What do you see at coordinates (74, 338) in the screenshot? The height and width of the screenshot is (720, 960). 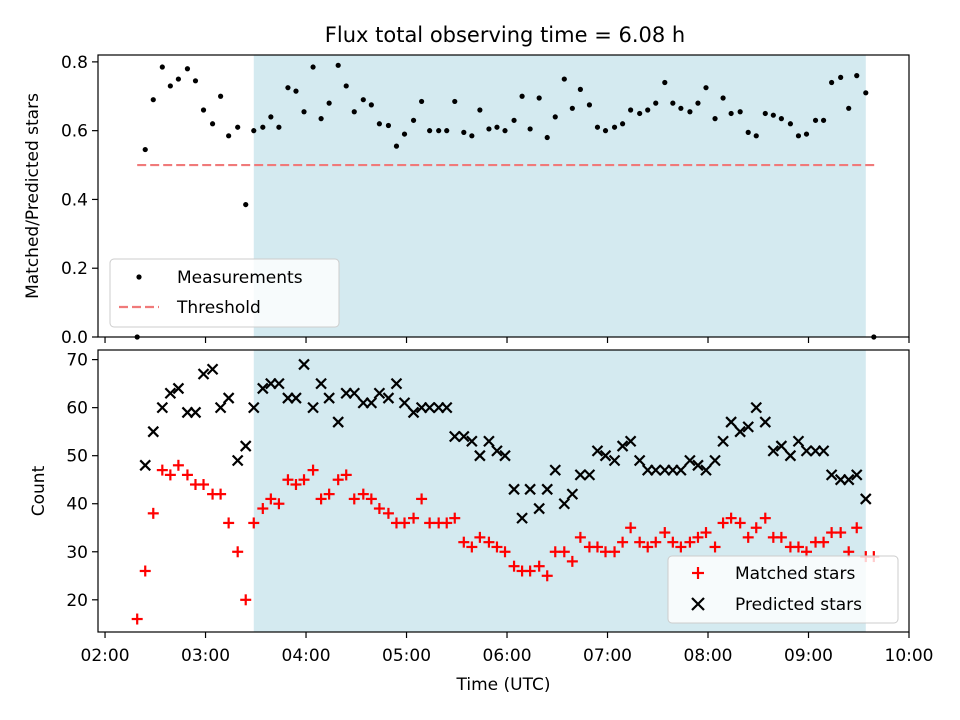 I see `y-tick-label: 0.0` at bounding box center [74, 338].